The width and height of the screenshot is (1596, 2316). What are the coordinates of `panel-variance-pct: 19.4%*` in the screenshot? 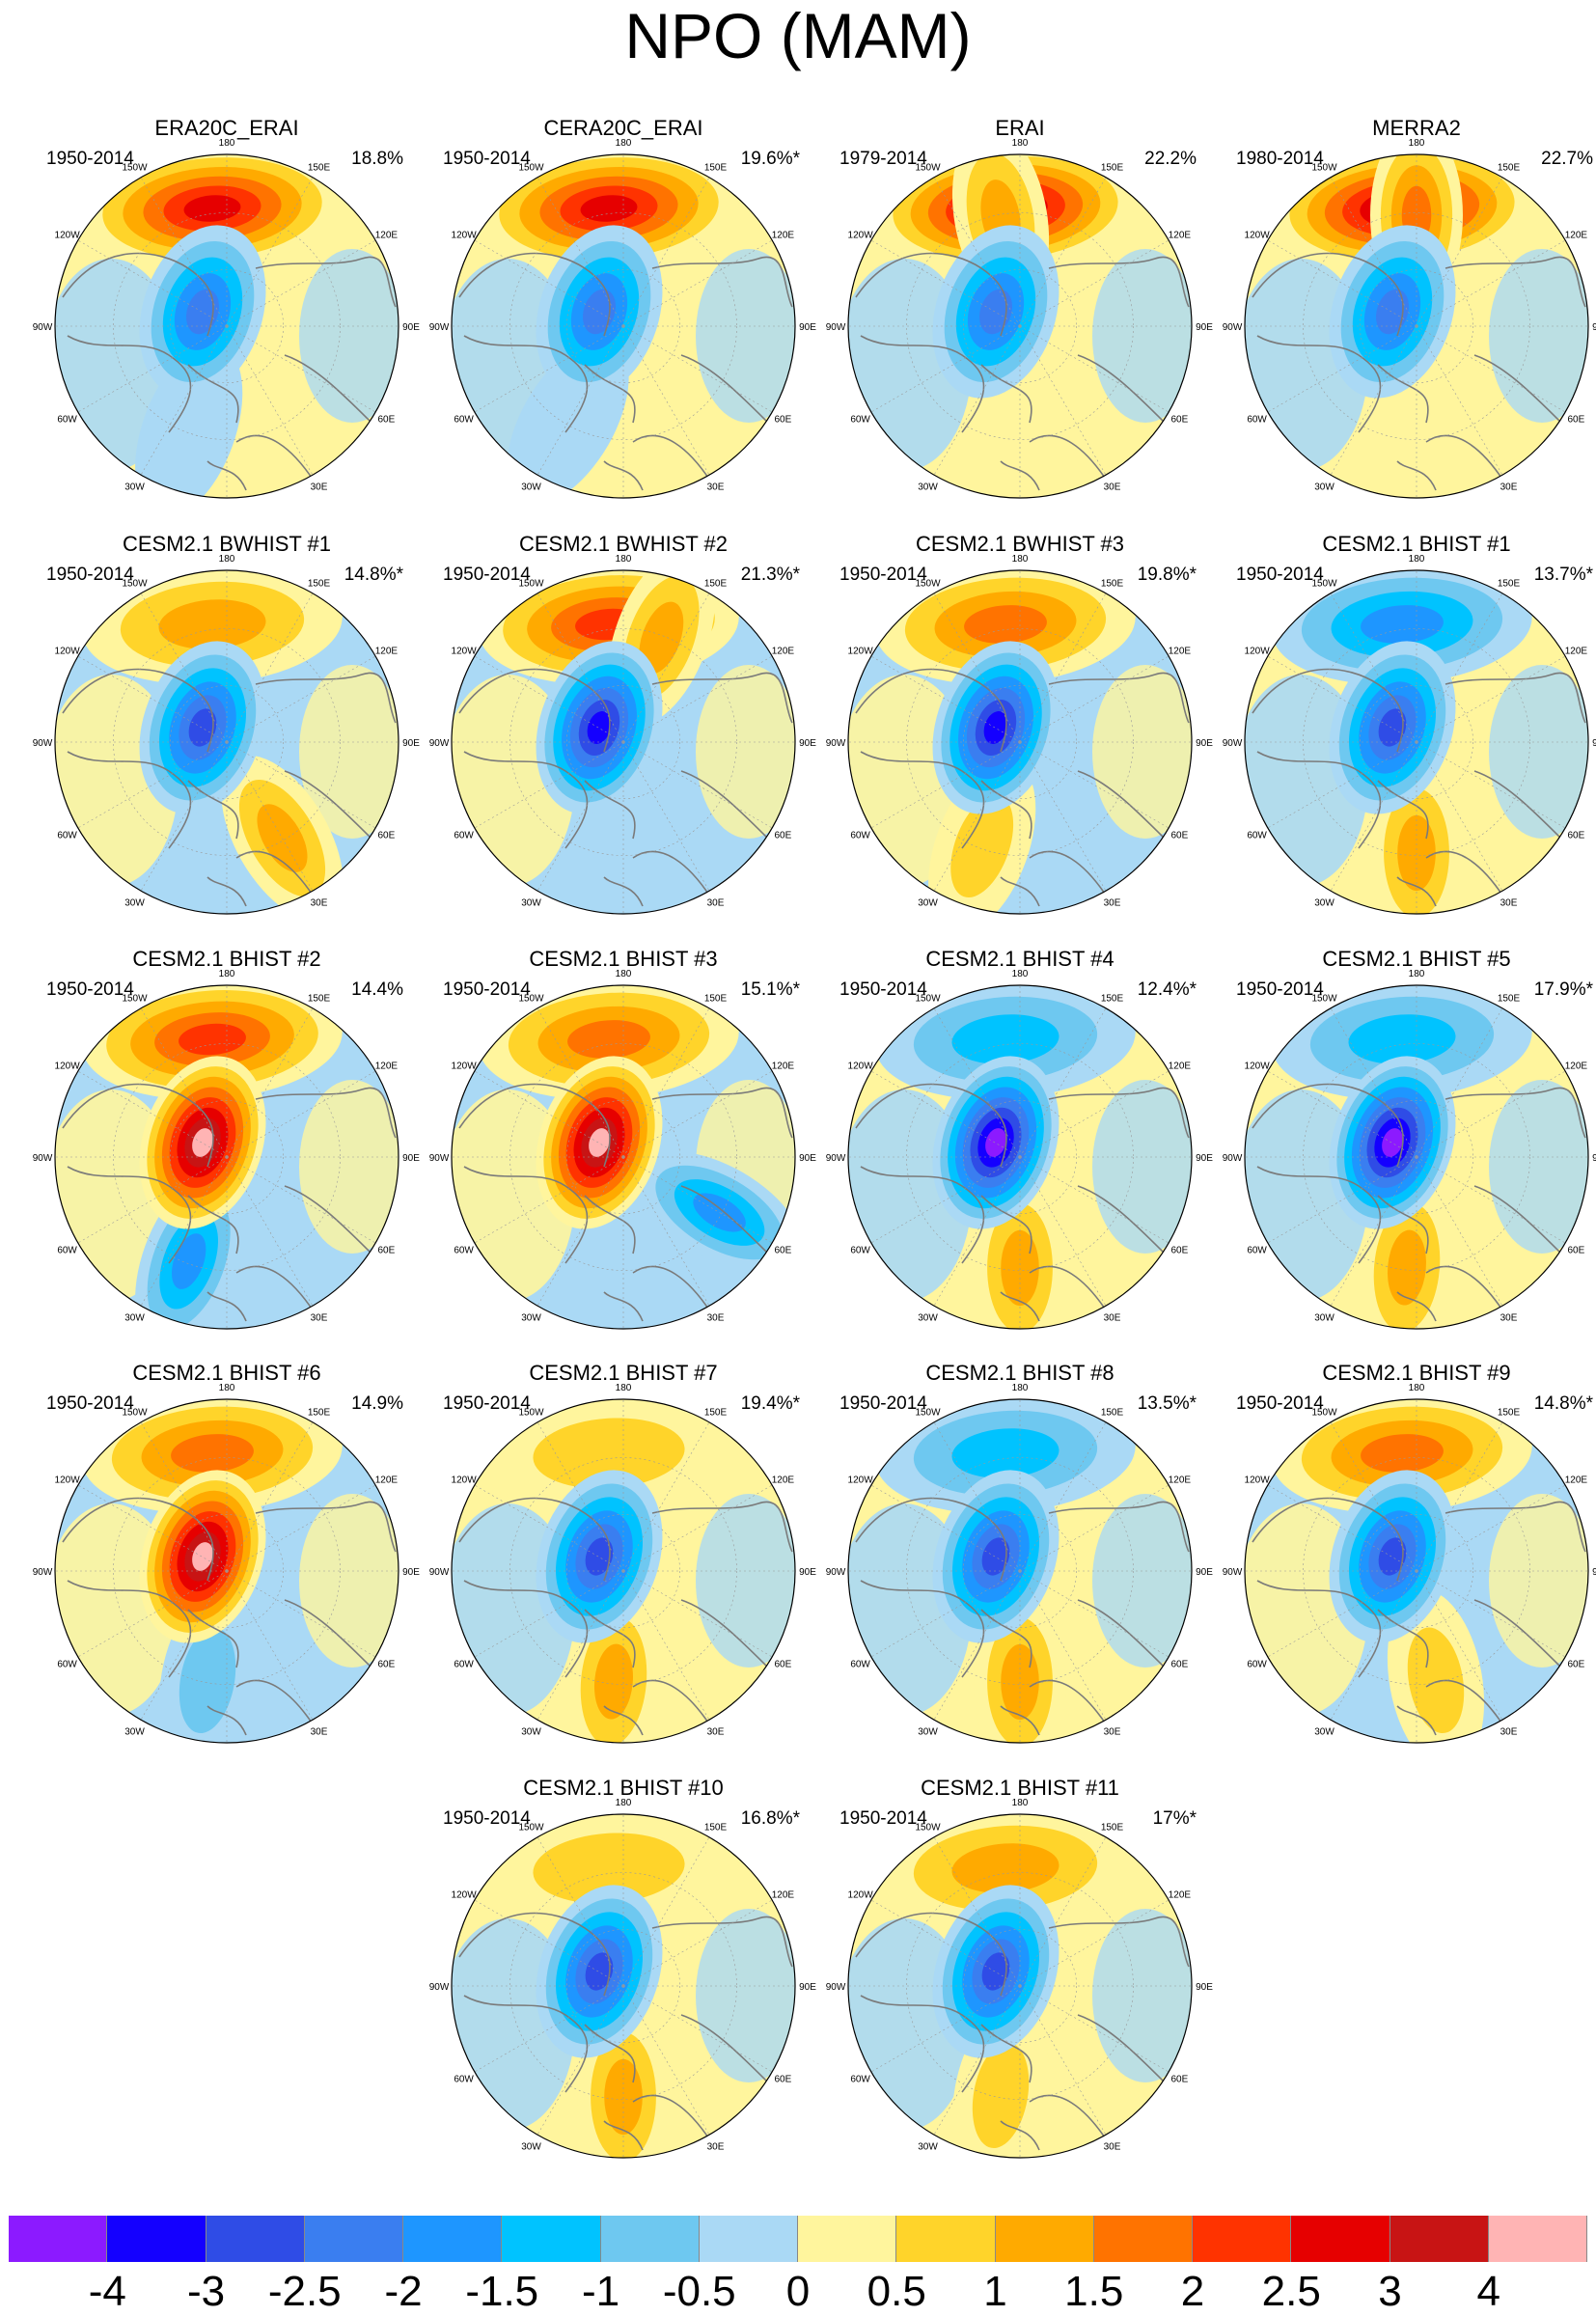 It's located at (770, 1403).